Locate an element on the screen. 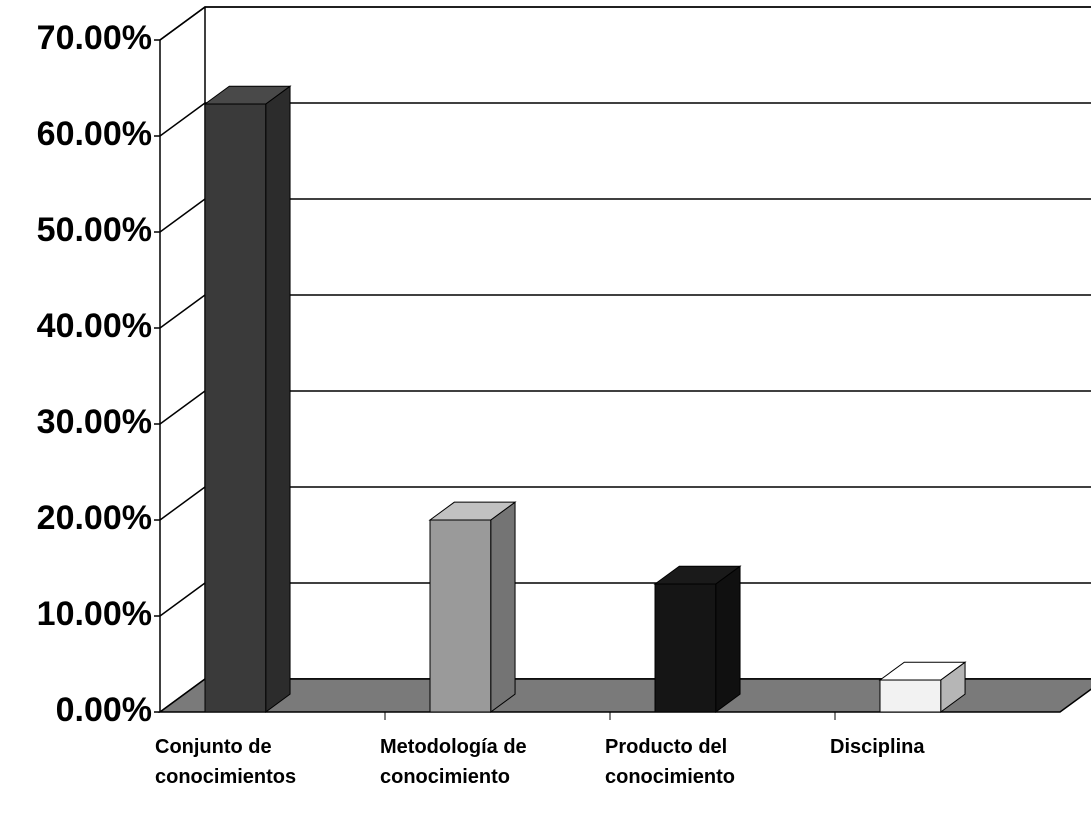 This screenshot has width=1091, height=832. y-tick-label: 70.00% is located at coordinates (94, 38).